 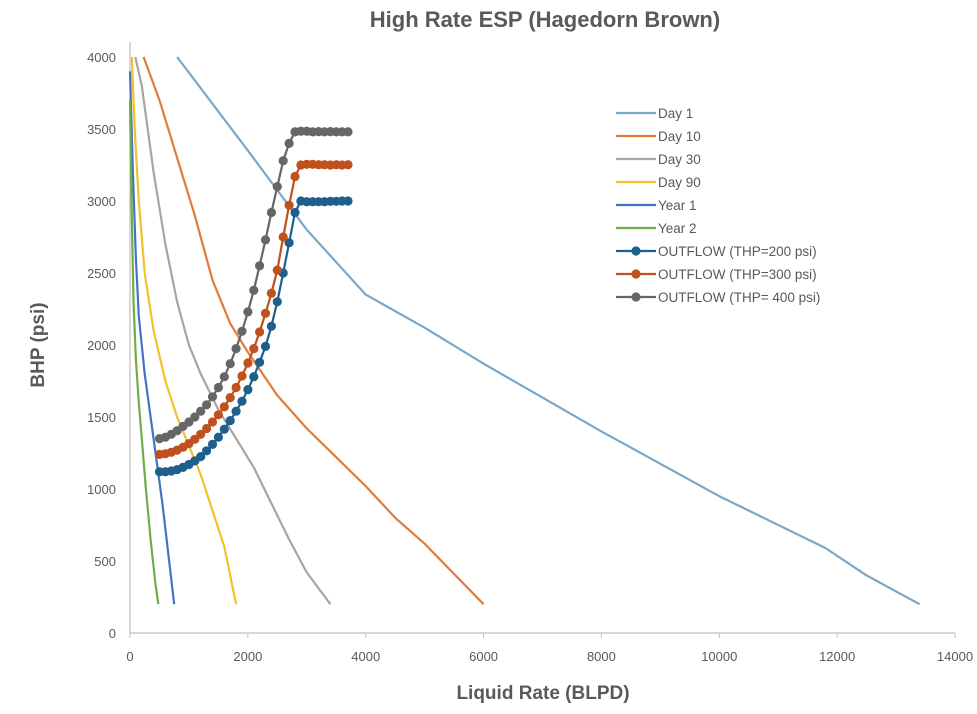 I want to click on x-tick-label: 6000, so click(x=483, y=656).